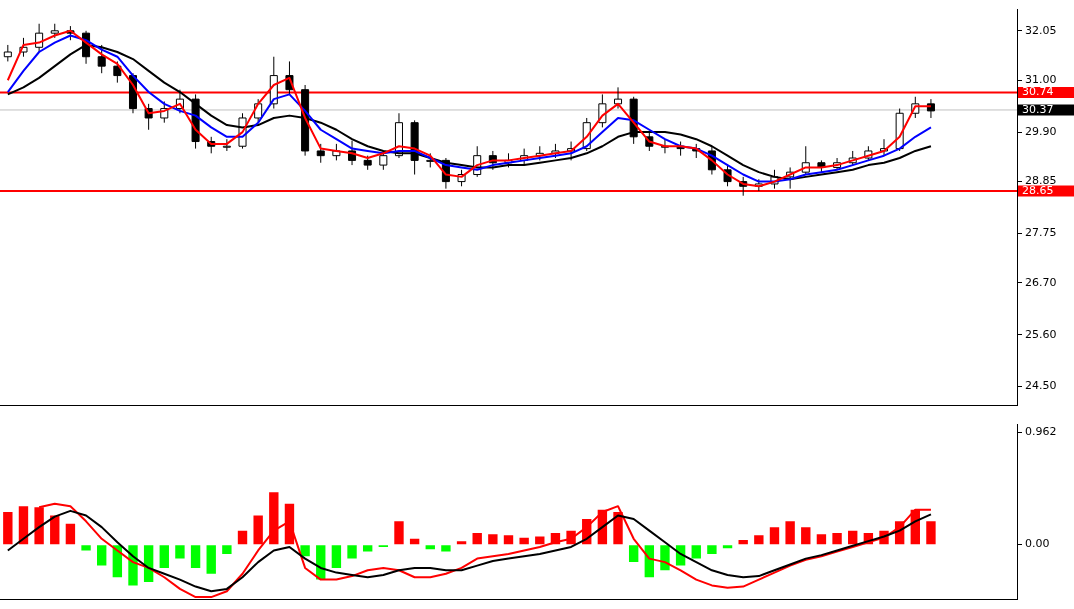 This screenshot has width=1074, height=609. I want to click on ref-line-label: 28.65, so click(1038, 190).